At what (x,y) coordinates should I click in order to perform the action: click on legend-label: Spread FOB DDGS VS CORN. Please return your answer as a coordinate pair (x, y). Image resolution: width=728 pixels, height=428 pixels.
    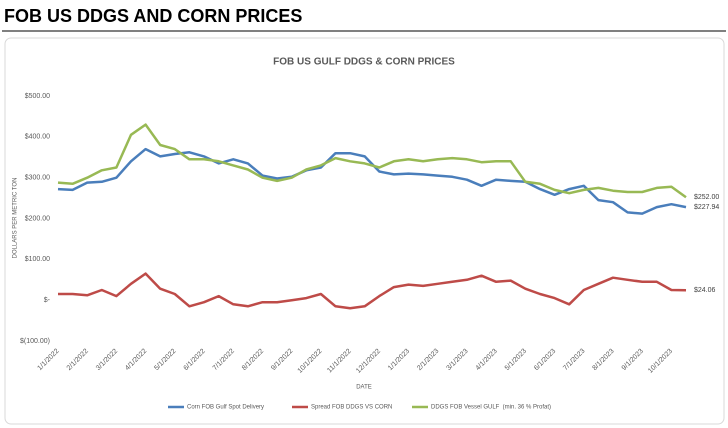
    Looking at the image, I should click on (351, 408).